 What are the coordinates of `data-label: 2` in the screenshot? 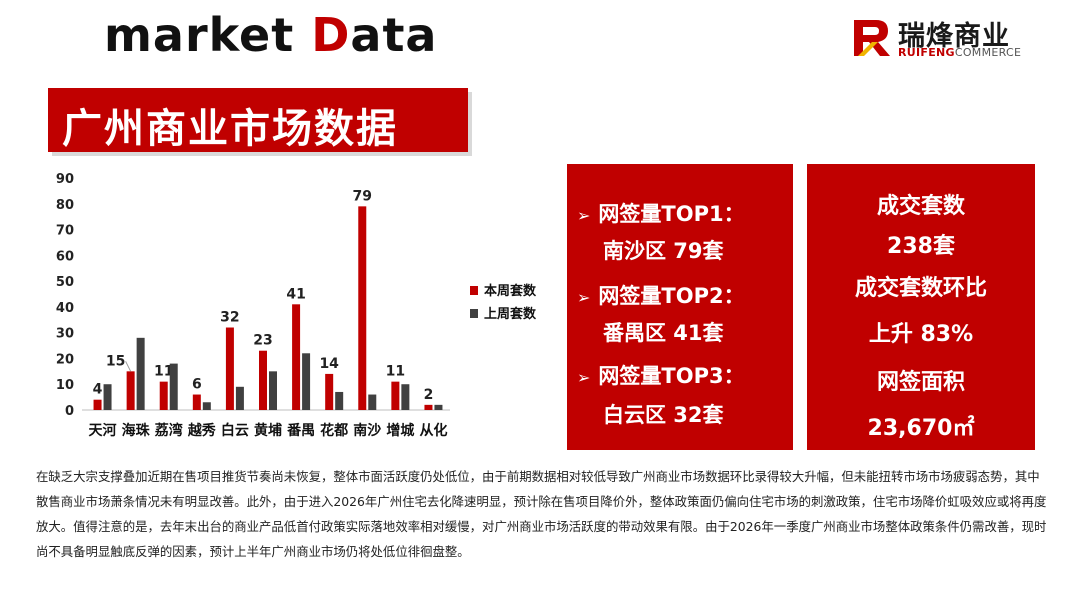 It's located at (429, 395).